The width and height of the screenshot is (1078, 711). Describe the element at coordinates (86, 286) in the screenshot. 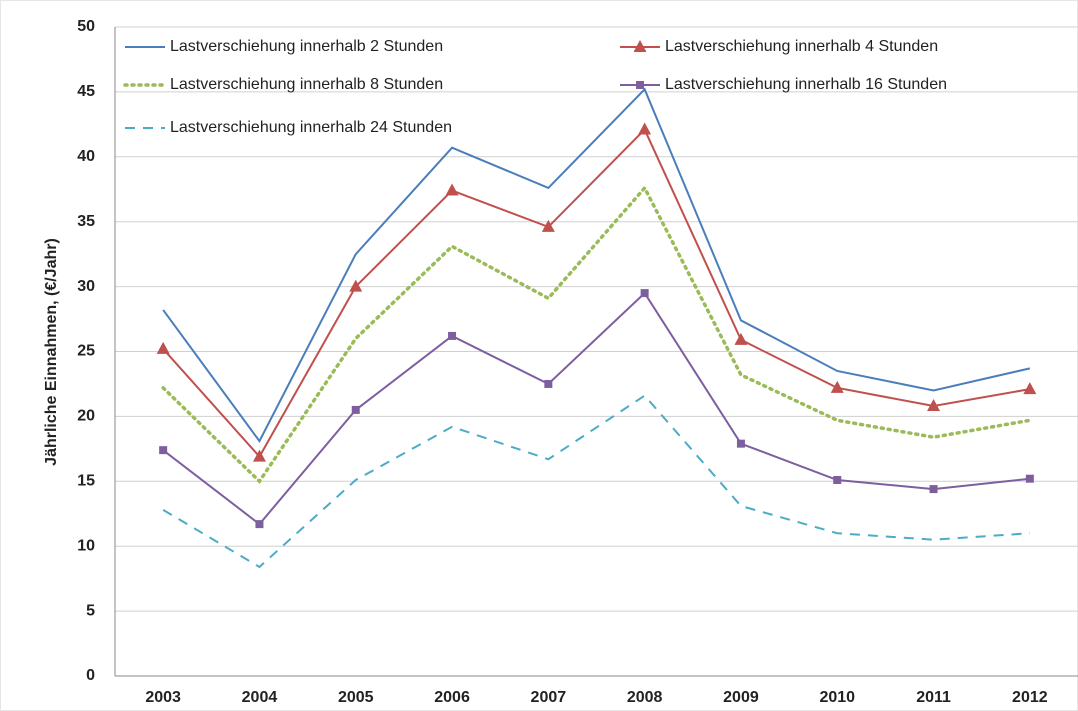

I see `y-tick-label: 30` at that location.